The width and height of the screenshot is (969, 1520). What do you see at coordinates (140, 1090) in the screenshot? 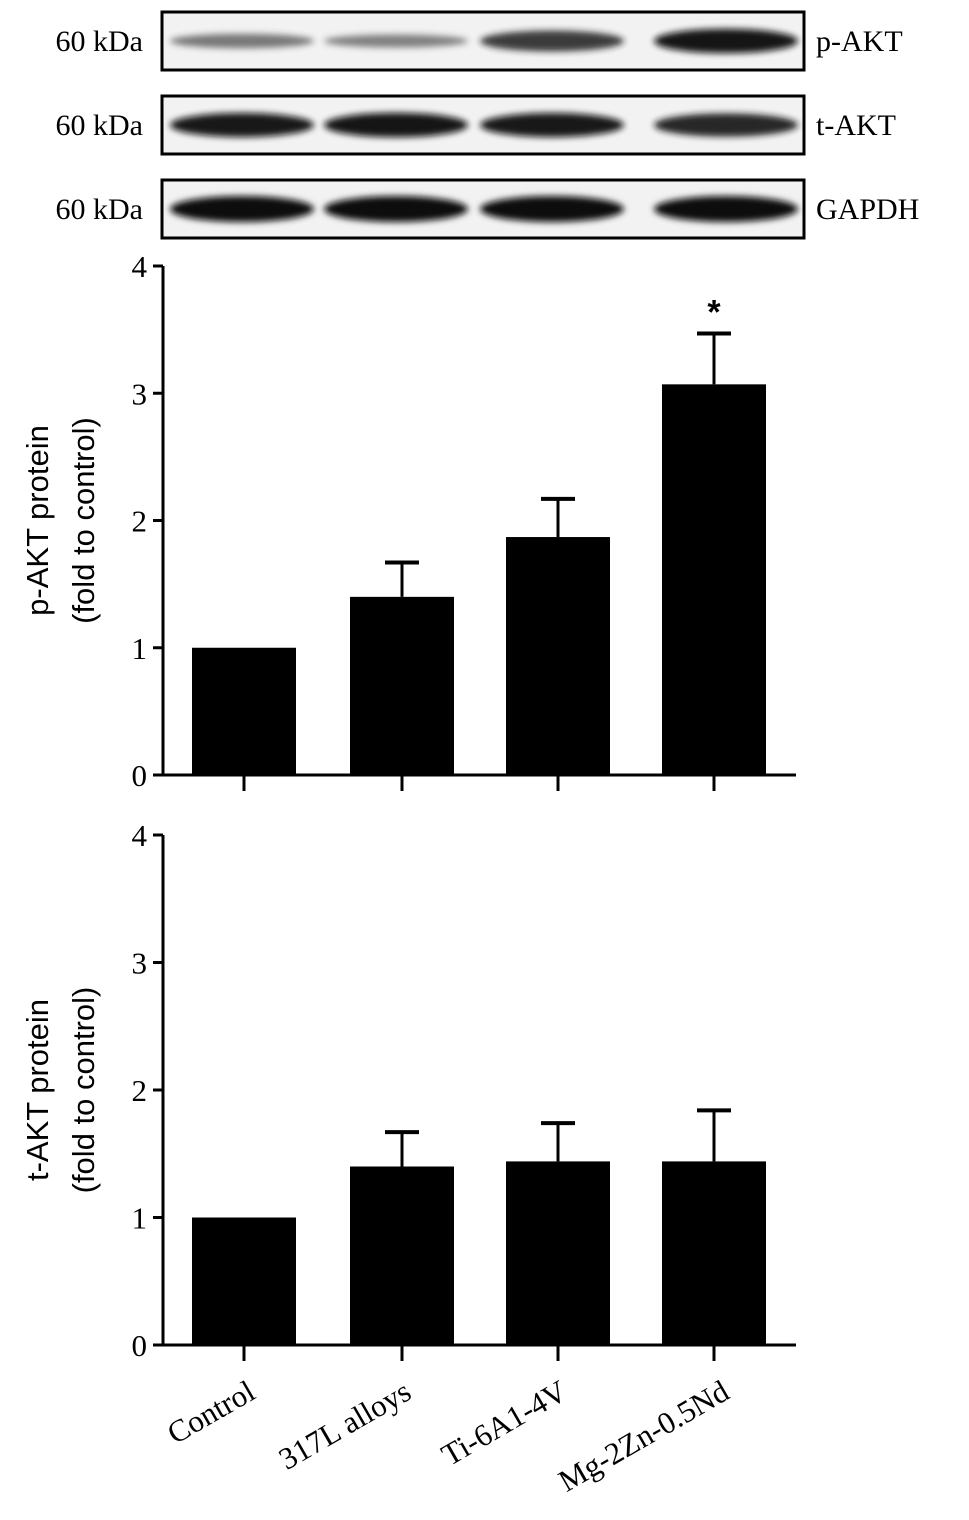
I see `t-akt-y-tick-label-2: 2` at bounding box center [140, 1090].